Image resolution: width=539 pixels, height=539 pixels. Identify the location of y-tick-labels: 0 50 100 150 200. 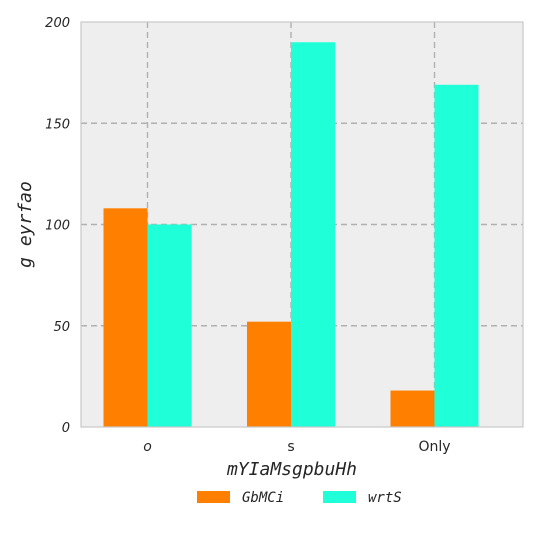
(57, 226).